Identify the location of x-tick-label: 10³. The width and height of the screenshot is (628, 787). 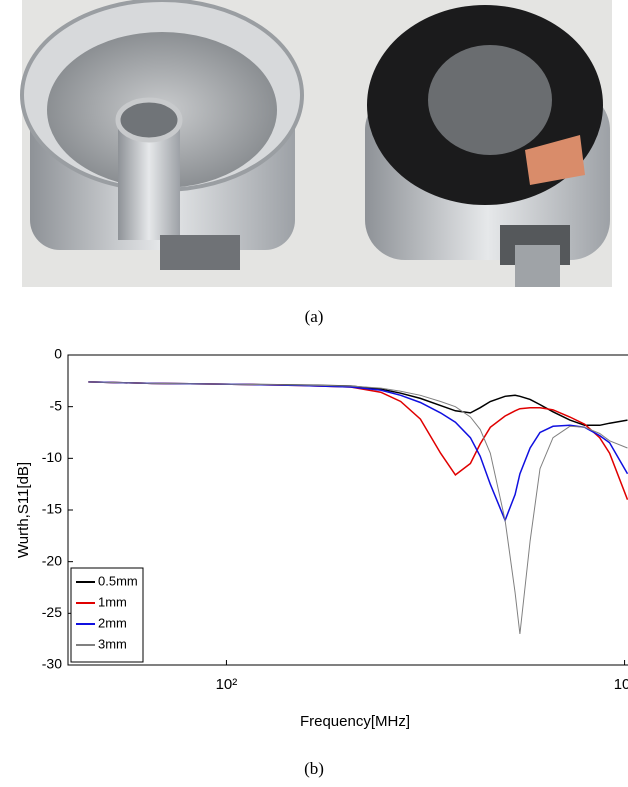
(621, 684).